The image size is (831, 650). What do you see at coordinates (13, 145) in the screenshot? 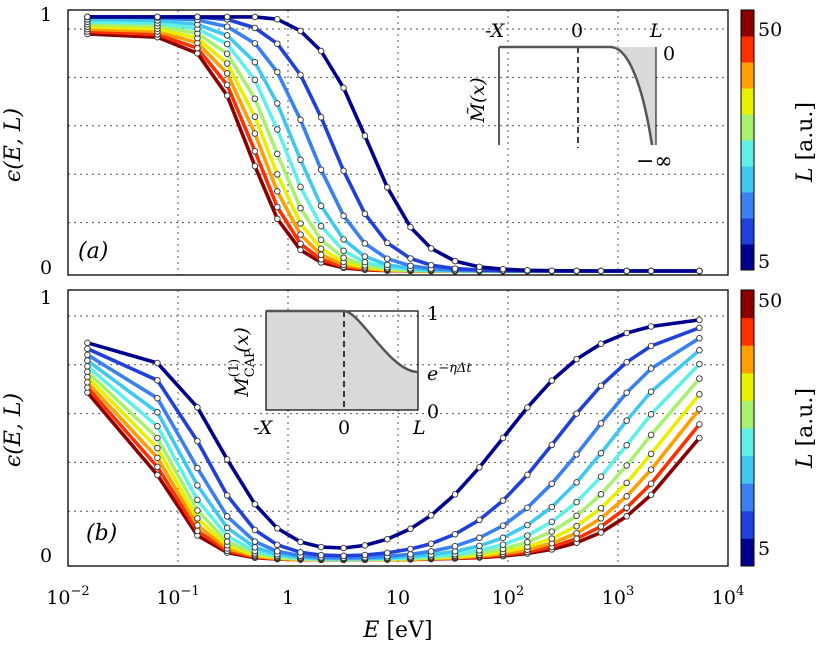
I see `panel-a-ylabel: ϵ(E, L)` at bounding box center [13, 145].